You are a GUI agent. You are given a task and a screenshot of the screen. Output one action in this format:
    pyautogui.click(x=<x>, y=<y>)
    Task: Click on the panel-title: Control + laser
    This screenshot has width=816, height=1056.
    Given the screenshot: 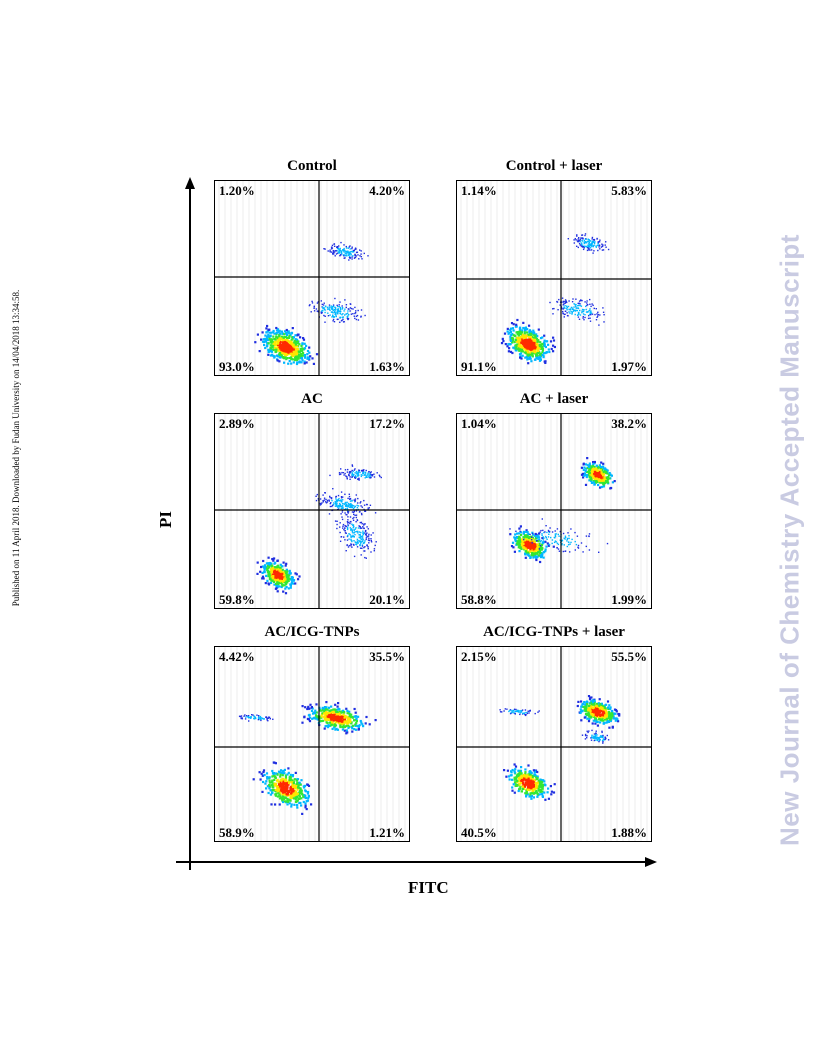 What is the action you would take?
    pyautogui.click(x=554, y=166)
    